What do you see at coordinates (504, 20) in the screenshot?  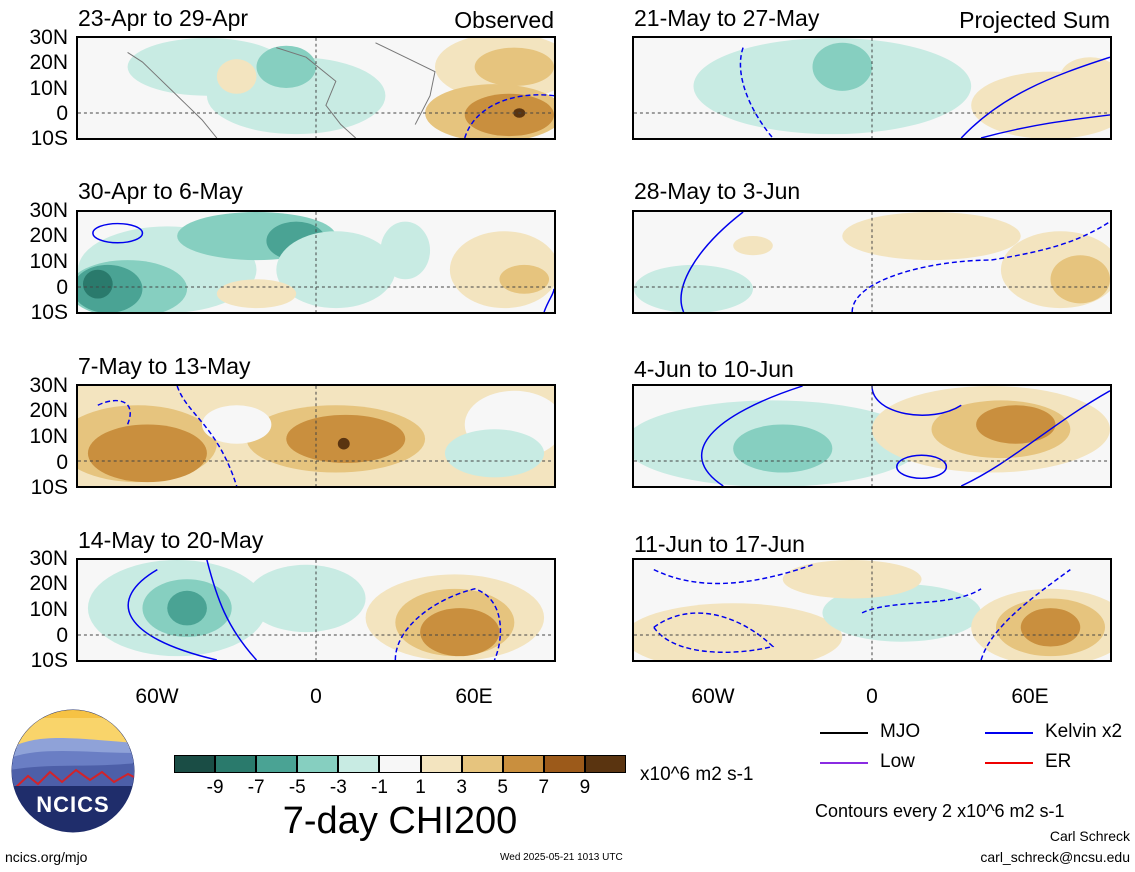 I see `panel-corner-observed: Observed` at bounding box center [504, 20].